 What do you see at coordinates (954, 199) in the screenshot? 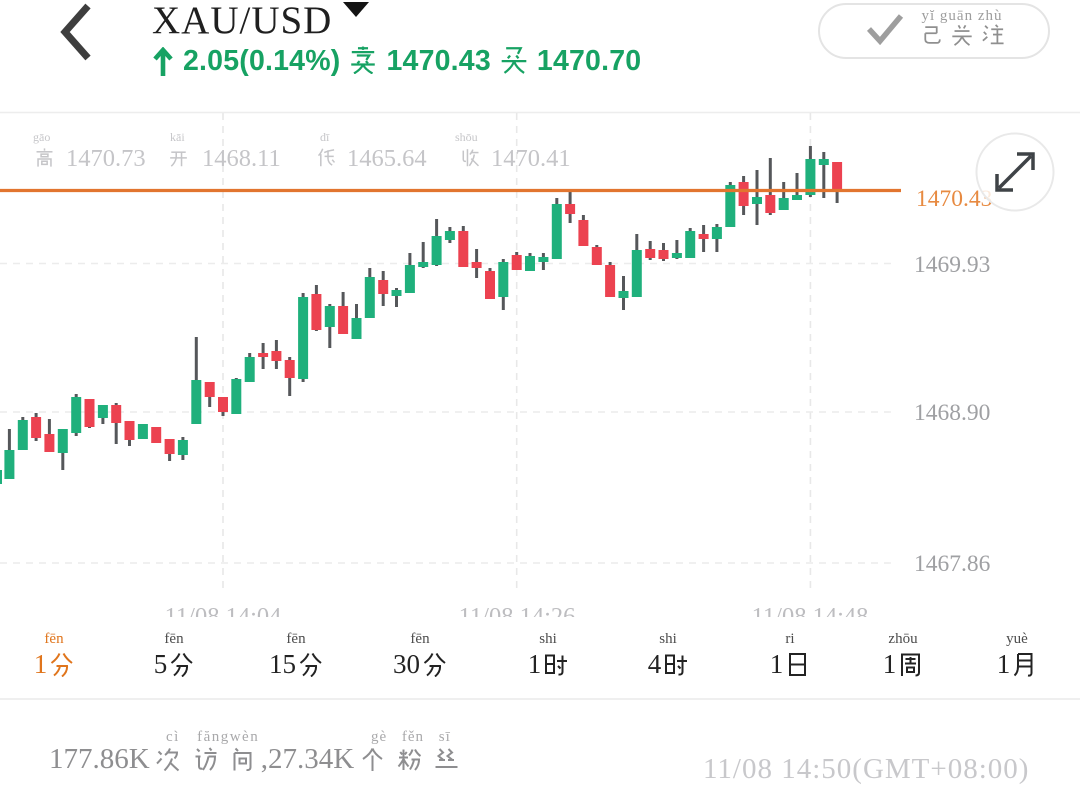
I see `svg-text: 1470.43` at bounding box center [954, 199].